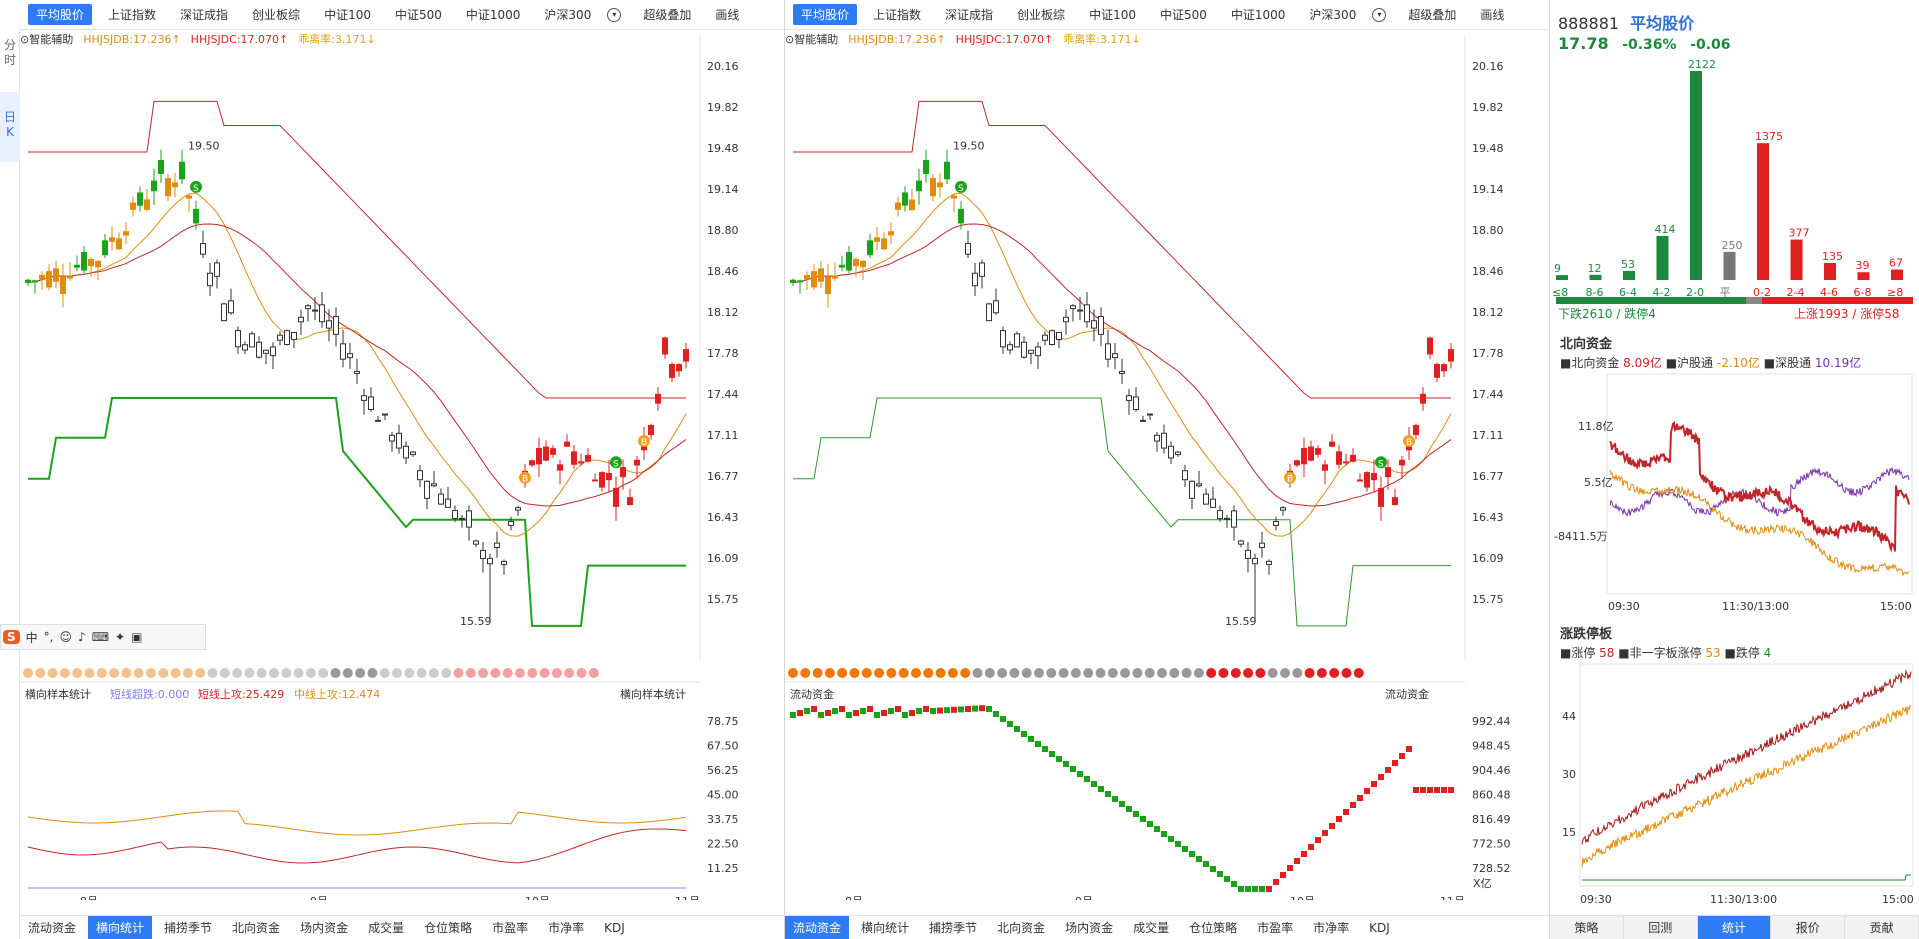 The height and width of the screenshot is (939, 1919). Describe the element at coordinates (723, 721) in the screenshot. I see `lower-tick: 78.75` at that location.